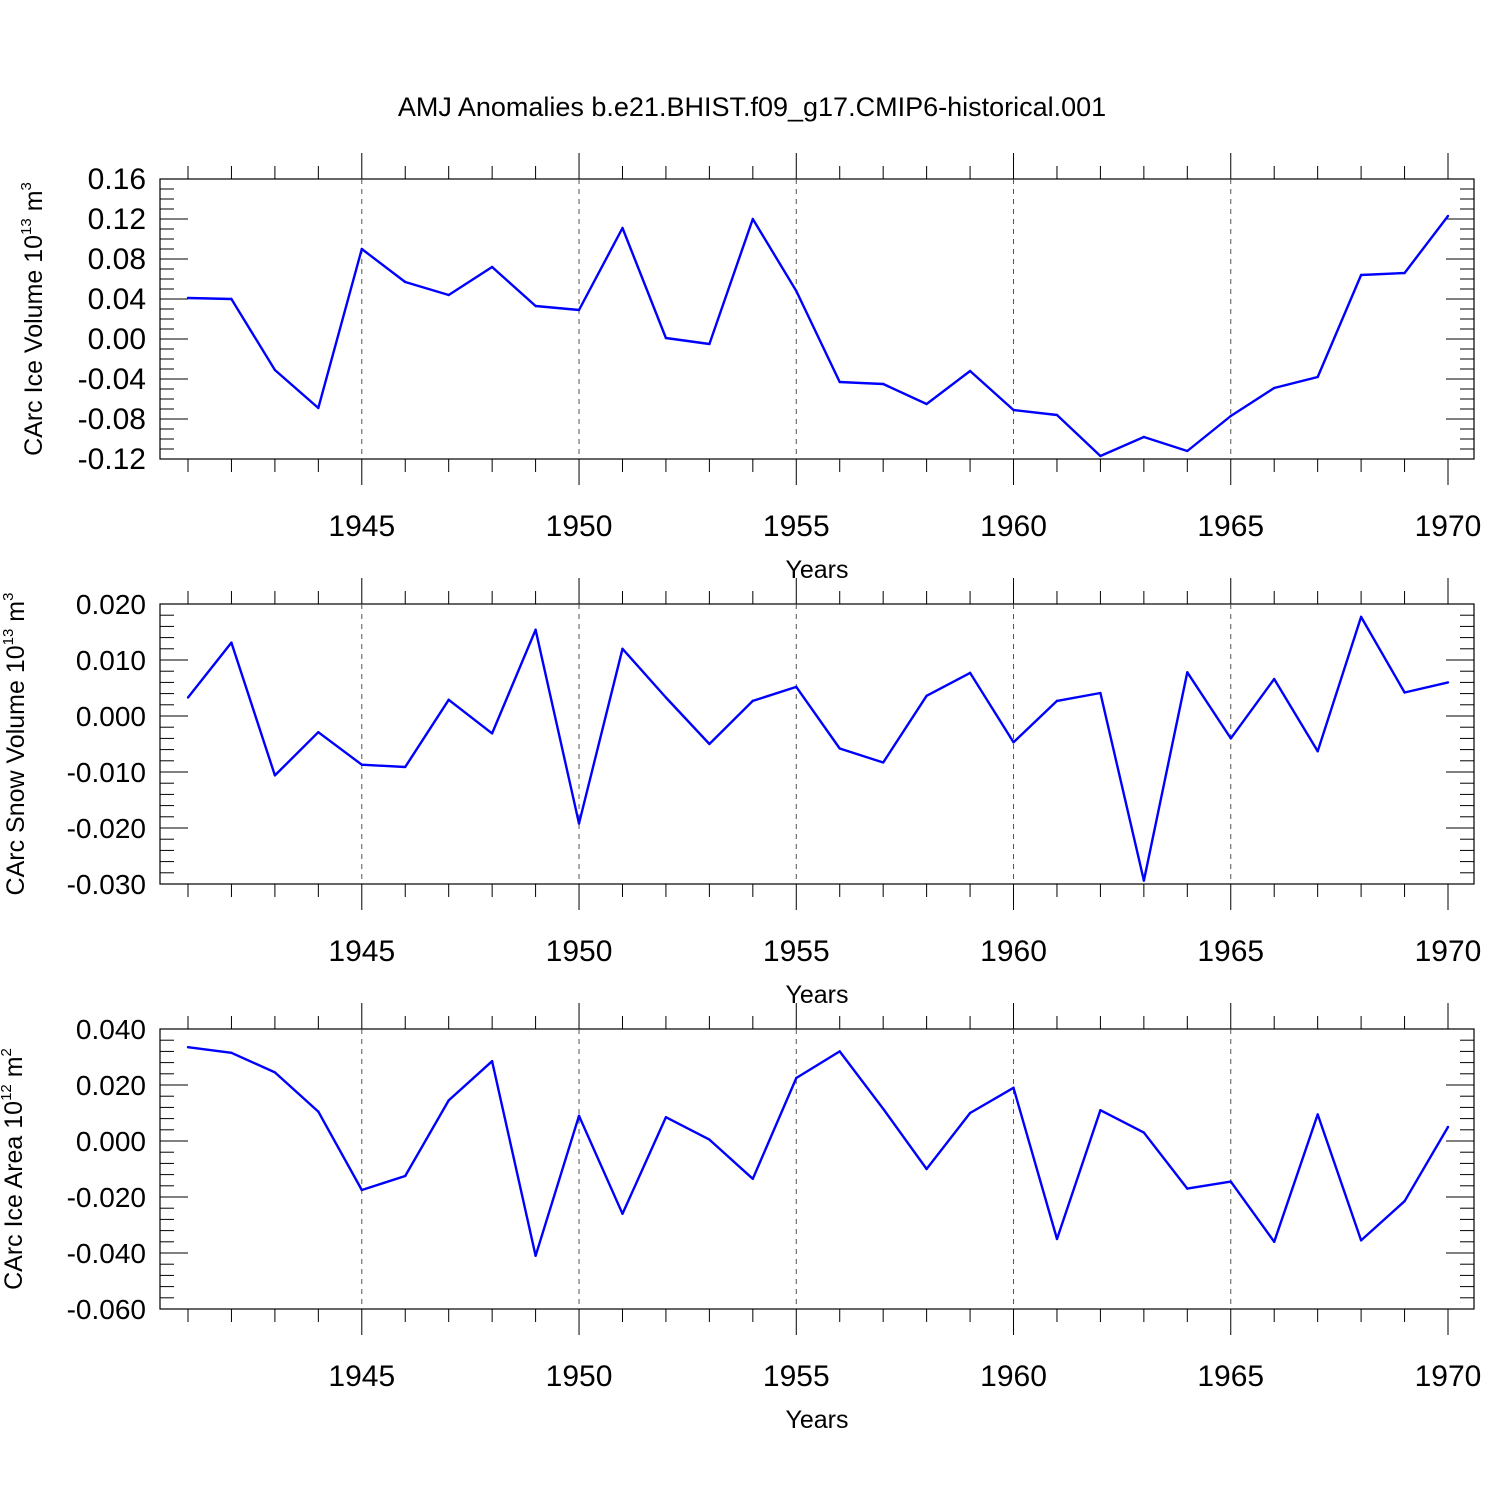 This screenshot has height=1500, width=1500. Describe the element at coordinates (117, 259) in the screenshot. I see `y-tick-label: 0.08` at that location.